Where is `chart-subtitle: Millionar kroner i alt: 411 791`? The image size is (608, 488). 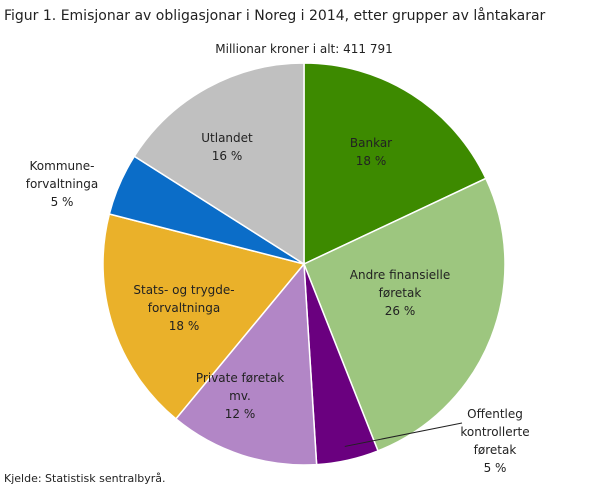
chart-subtitle: Millionar kroner i alt: 411 791 is located at coordinates (303, 49).